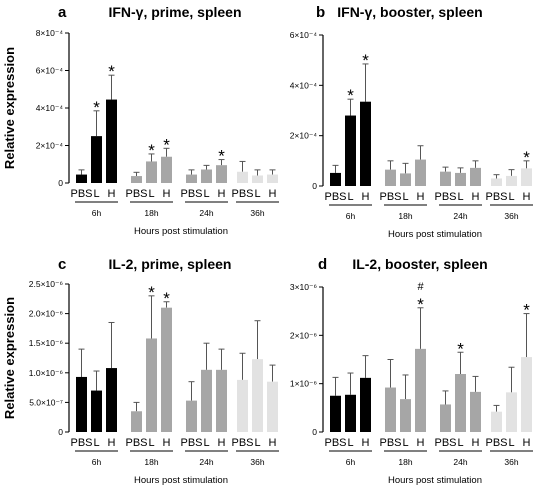 The width and height of the screenshot is (550, 497). What do you see at coordinates (50, 146) in the screenshot?
I see `y-tick-label: 2×10⁻⁴` at bounding box center [50, 146].